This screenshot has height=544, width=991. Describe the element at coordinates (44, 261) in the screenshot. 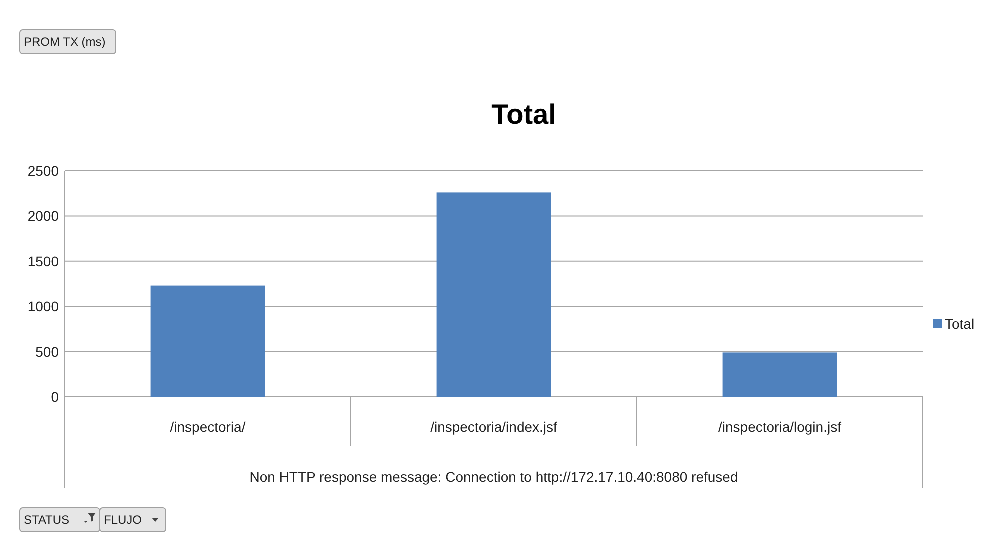

I see `y-tick-label: 1500` at that location.